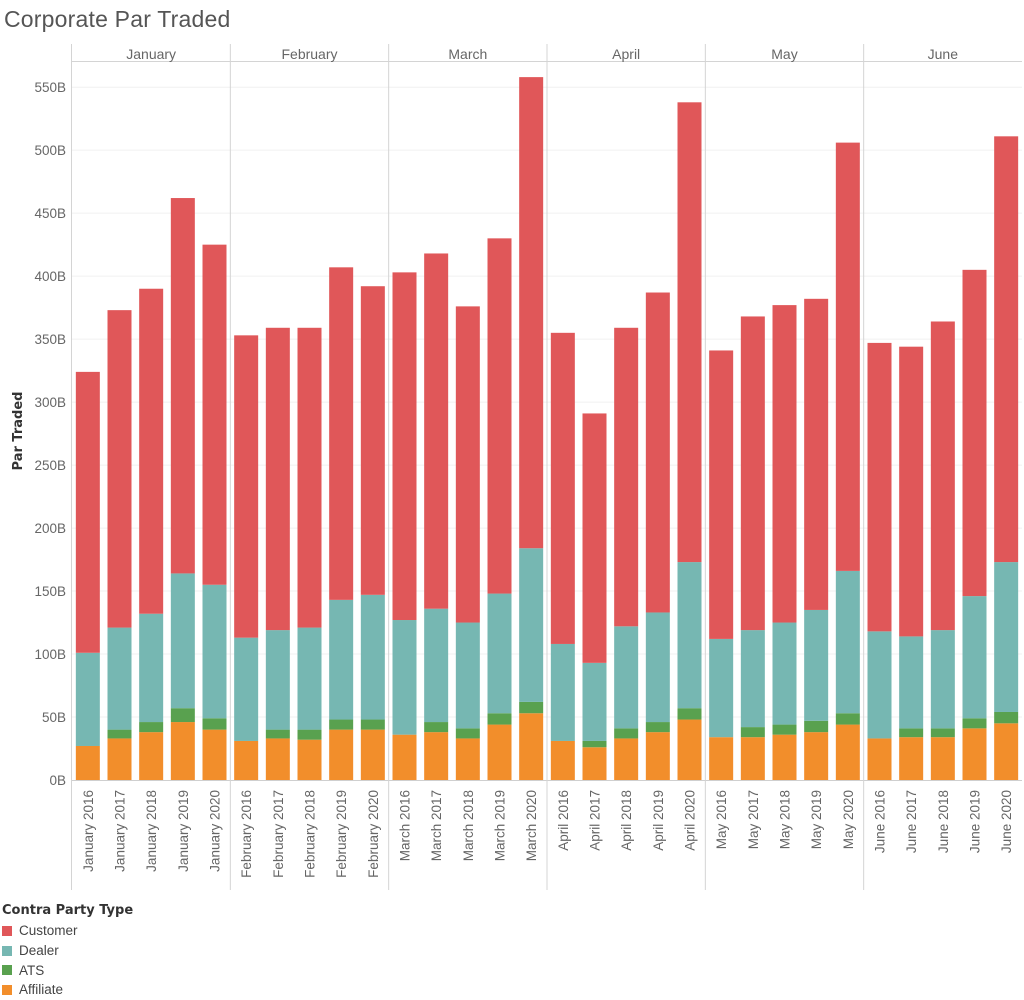  What do you see at coordinates (50, 276) in the screenshot?
I see `y-tick-label: 400B` at bounding box center [50, 276].